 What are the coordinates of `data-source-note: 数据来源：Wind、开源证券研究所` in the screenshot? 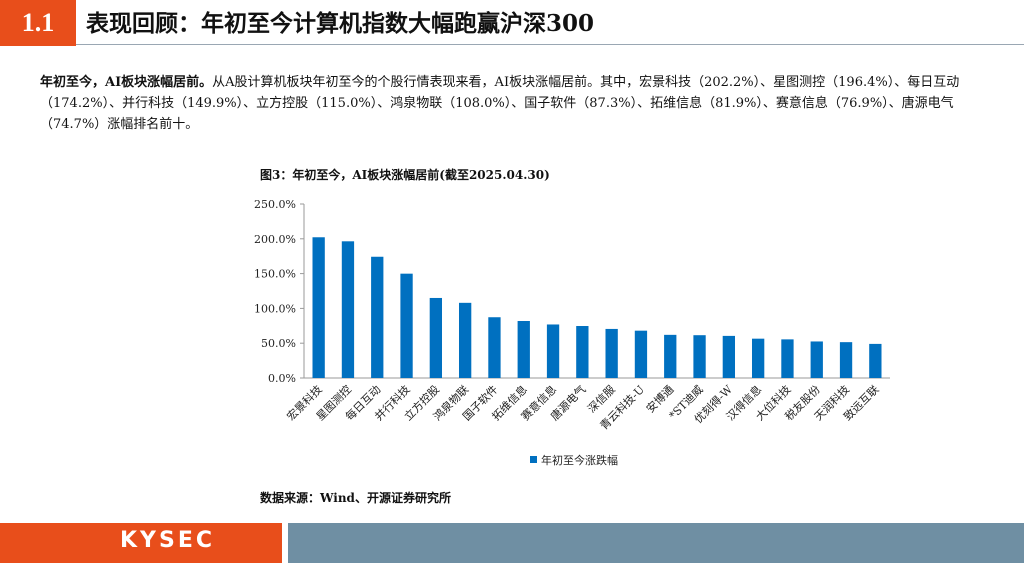 It's located at (355, 498).